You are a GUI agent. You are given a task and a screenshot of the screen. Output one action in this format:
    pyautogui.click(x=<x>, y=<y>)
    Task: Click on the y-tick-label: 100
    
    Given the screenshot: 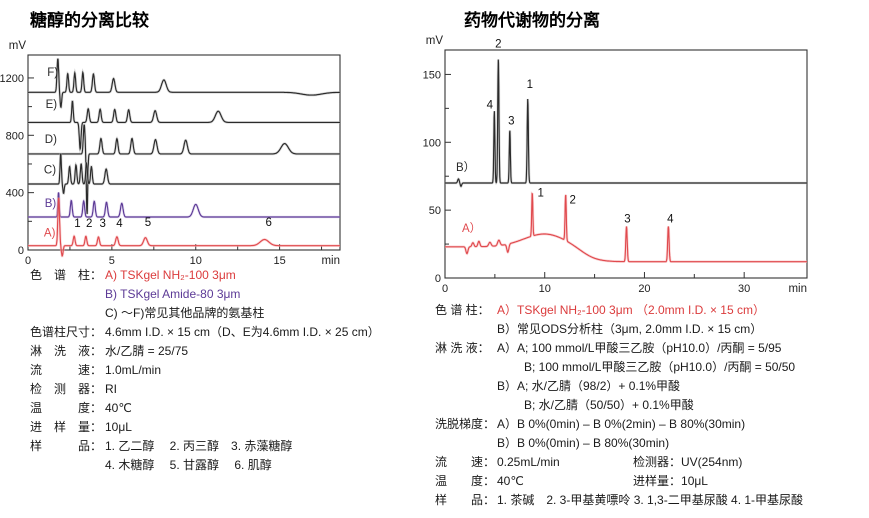 What is the action you would take?
    pyautogui.click(x=432, y=143)
    